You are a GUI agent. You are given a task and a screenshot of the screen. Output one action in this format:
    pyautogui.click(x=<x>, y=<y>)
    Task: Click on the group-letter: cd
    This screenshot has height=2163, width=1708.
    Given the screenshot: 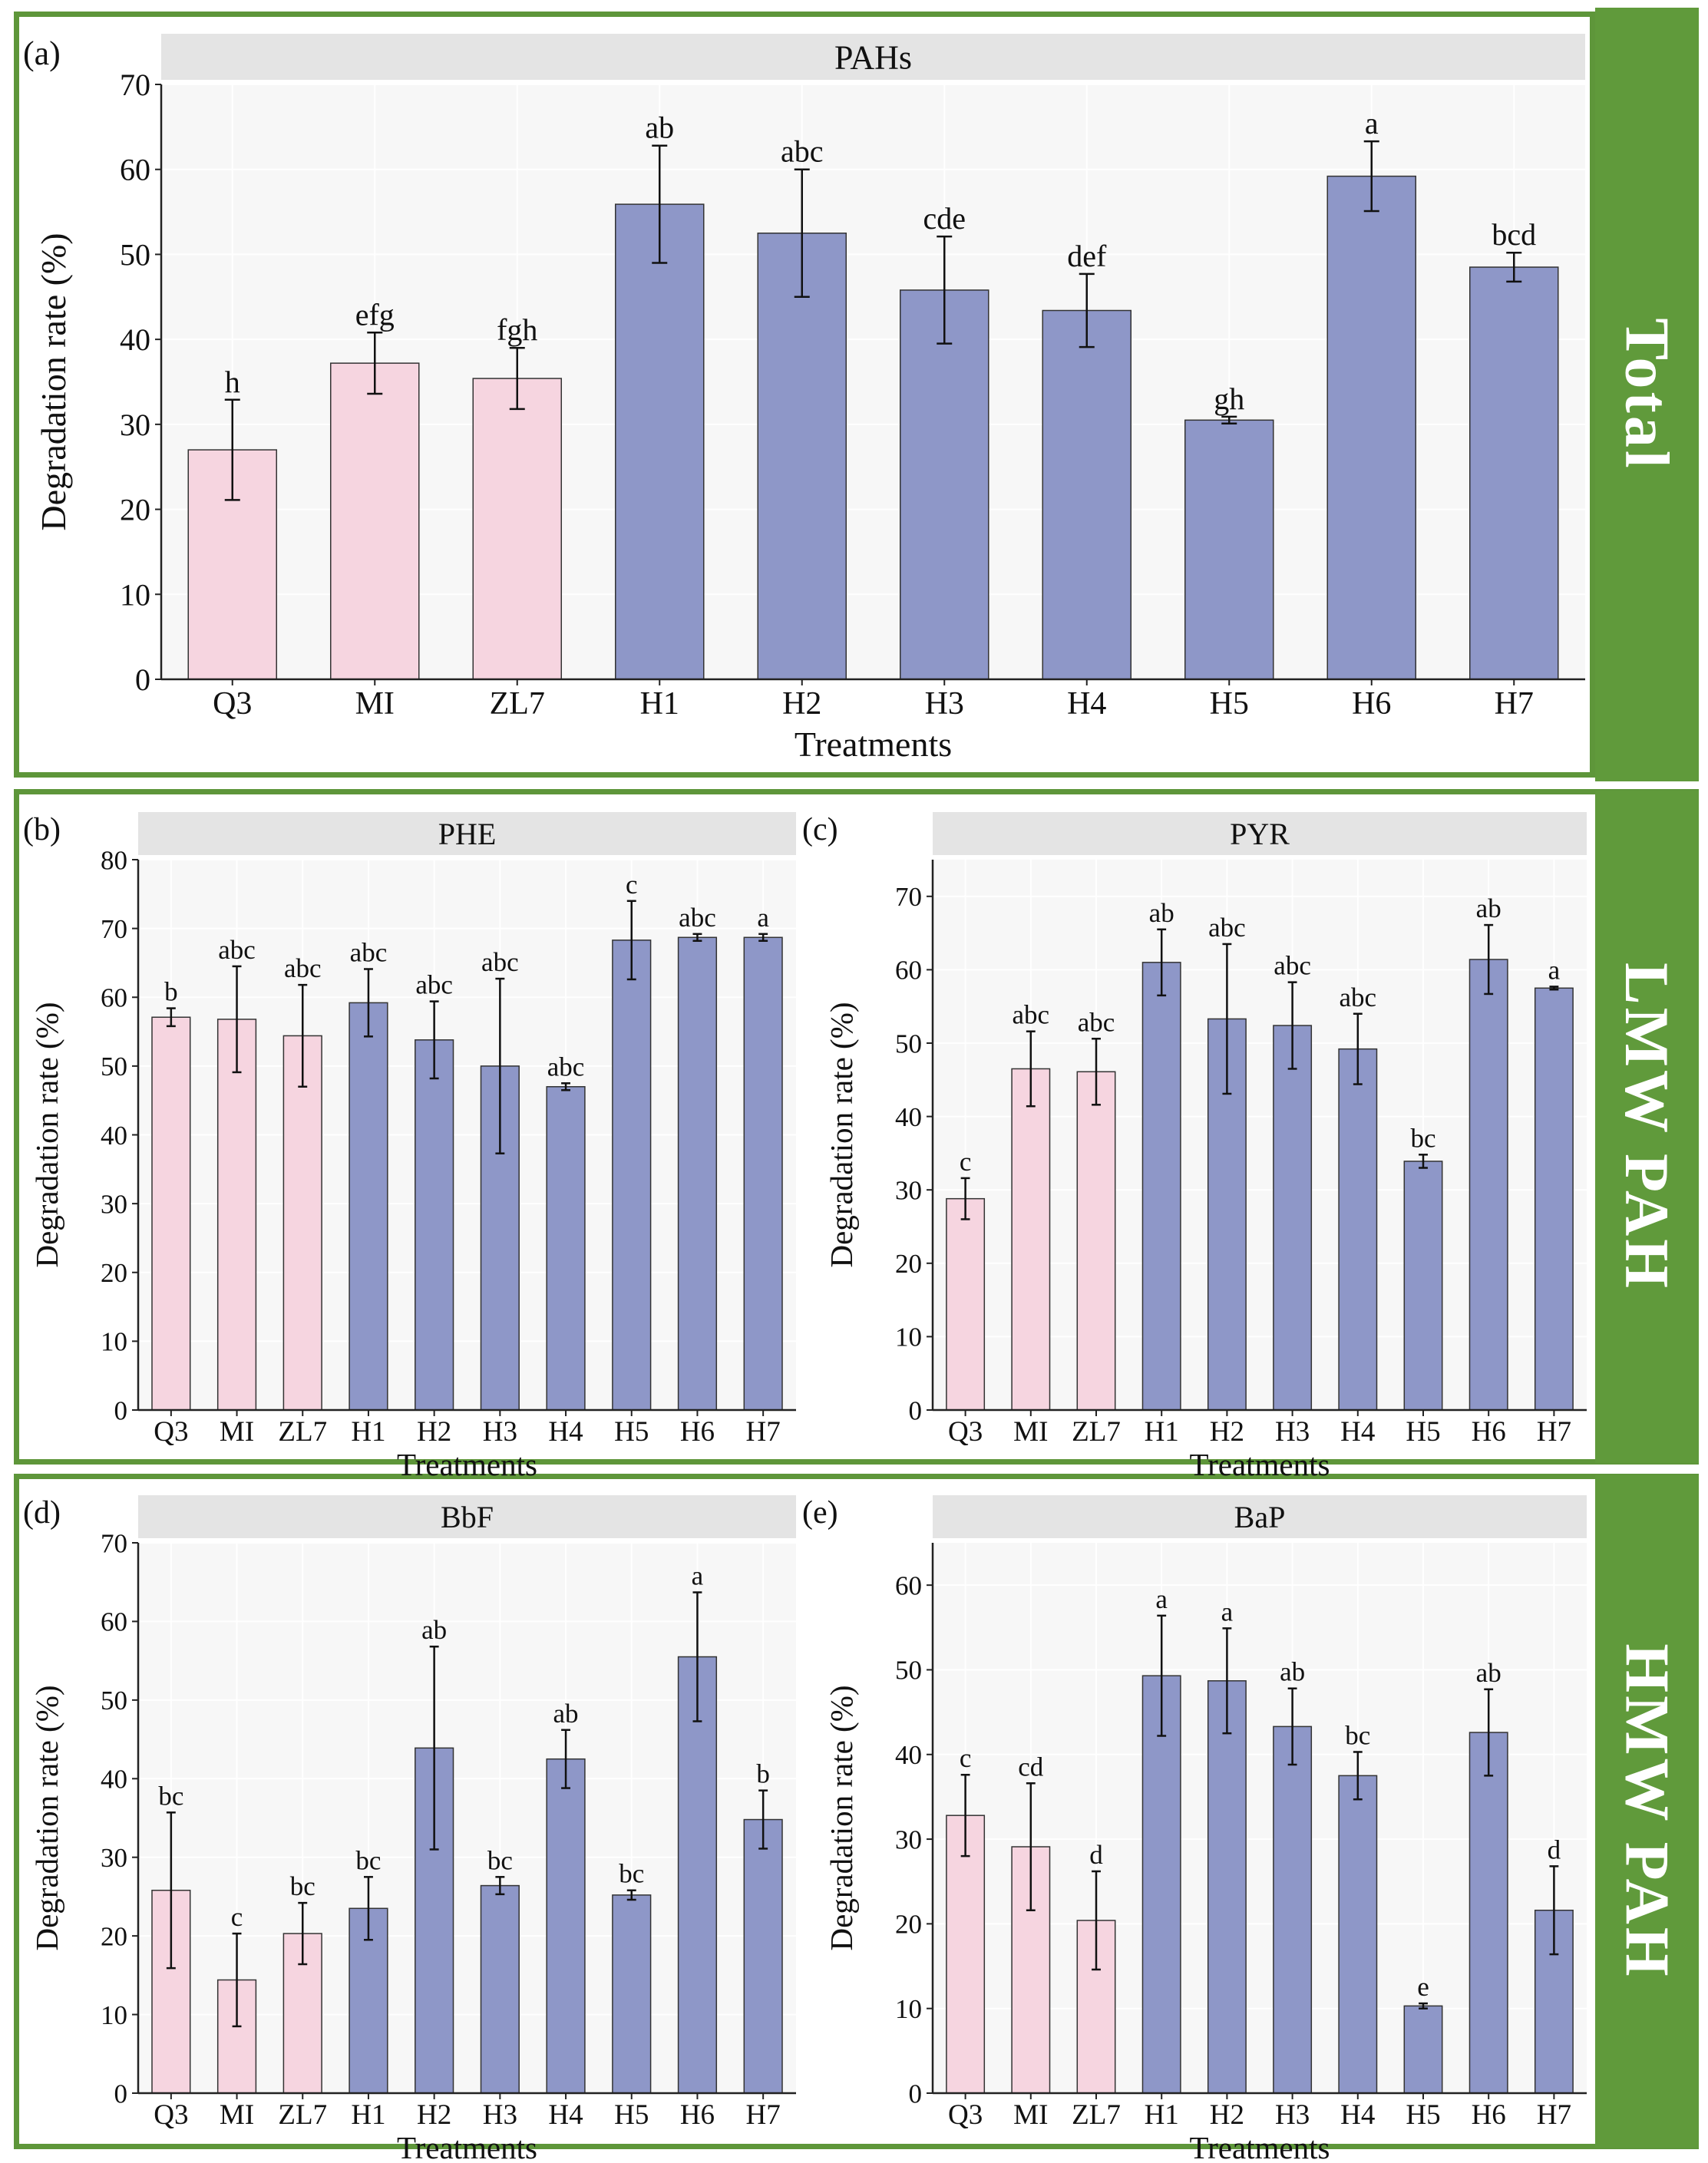 What is the action you would take?
    pyautogui.click(x=1031, y=1767)
    